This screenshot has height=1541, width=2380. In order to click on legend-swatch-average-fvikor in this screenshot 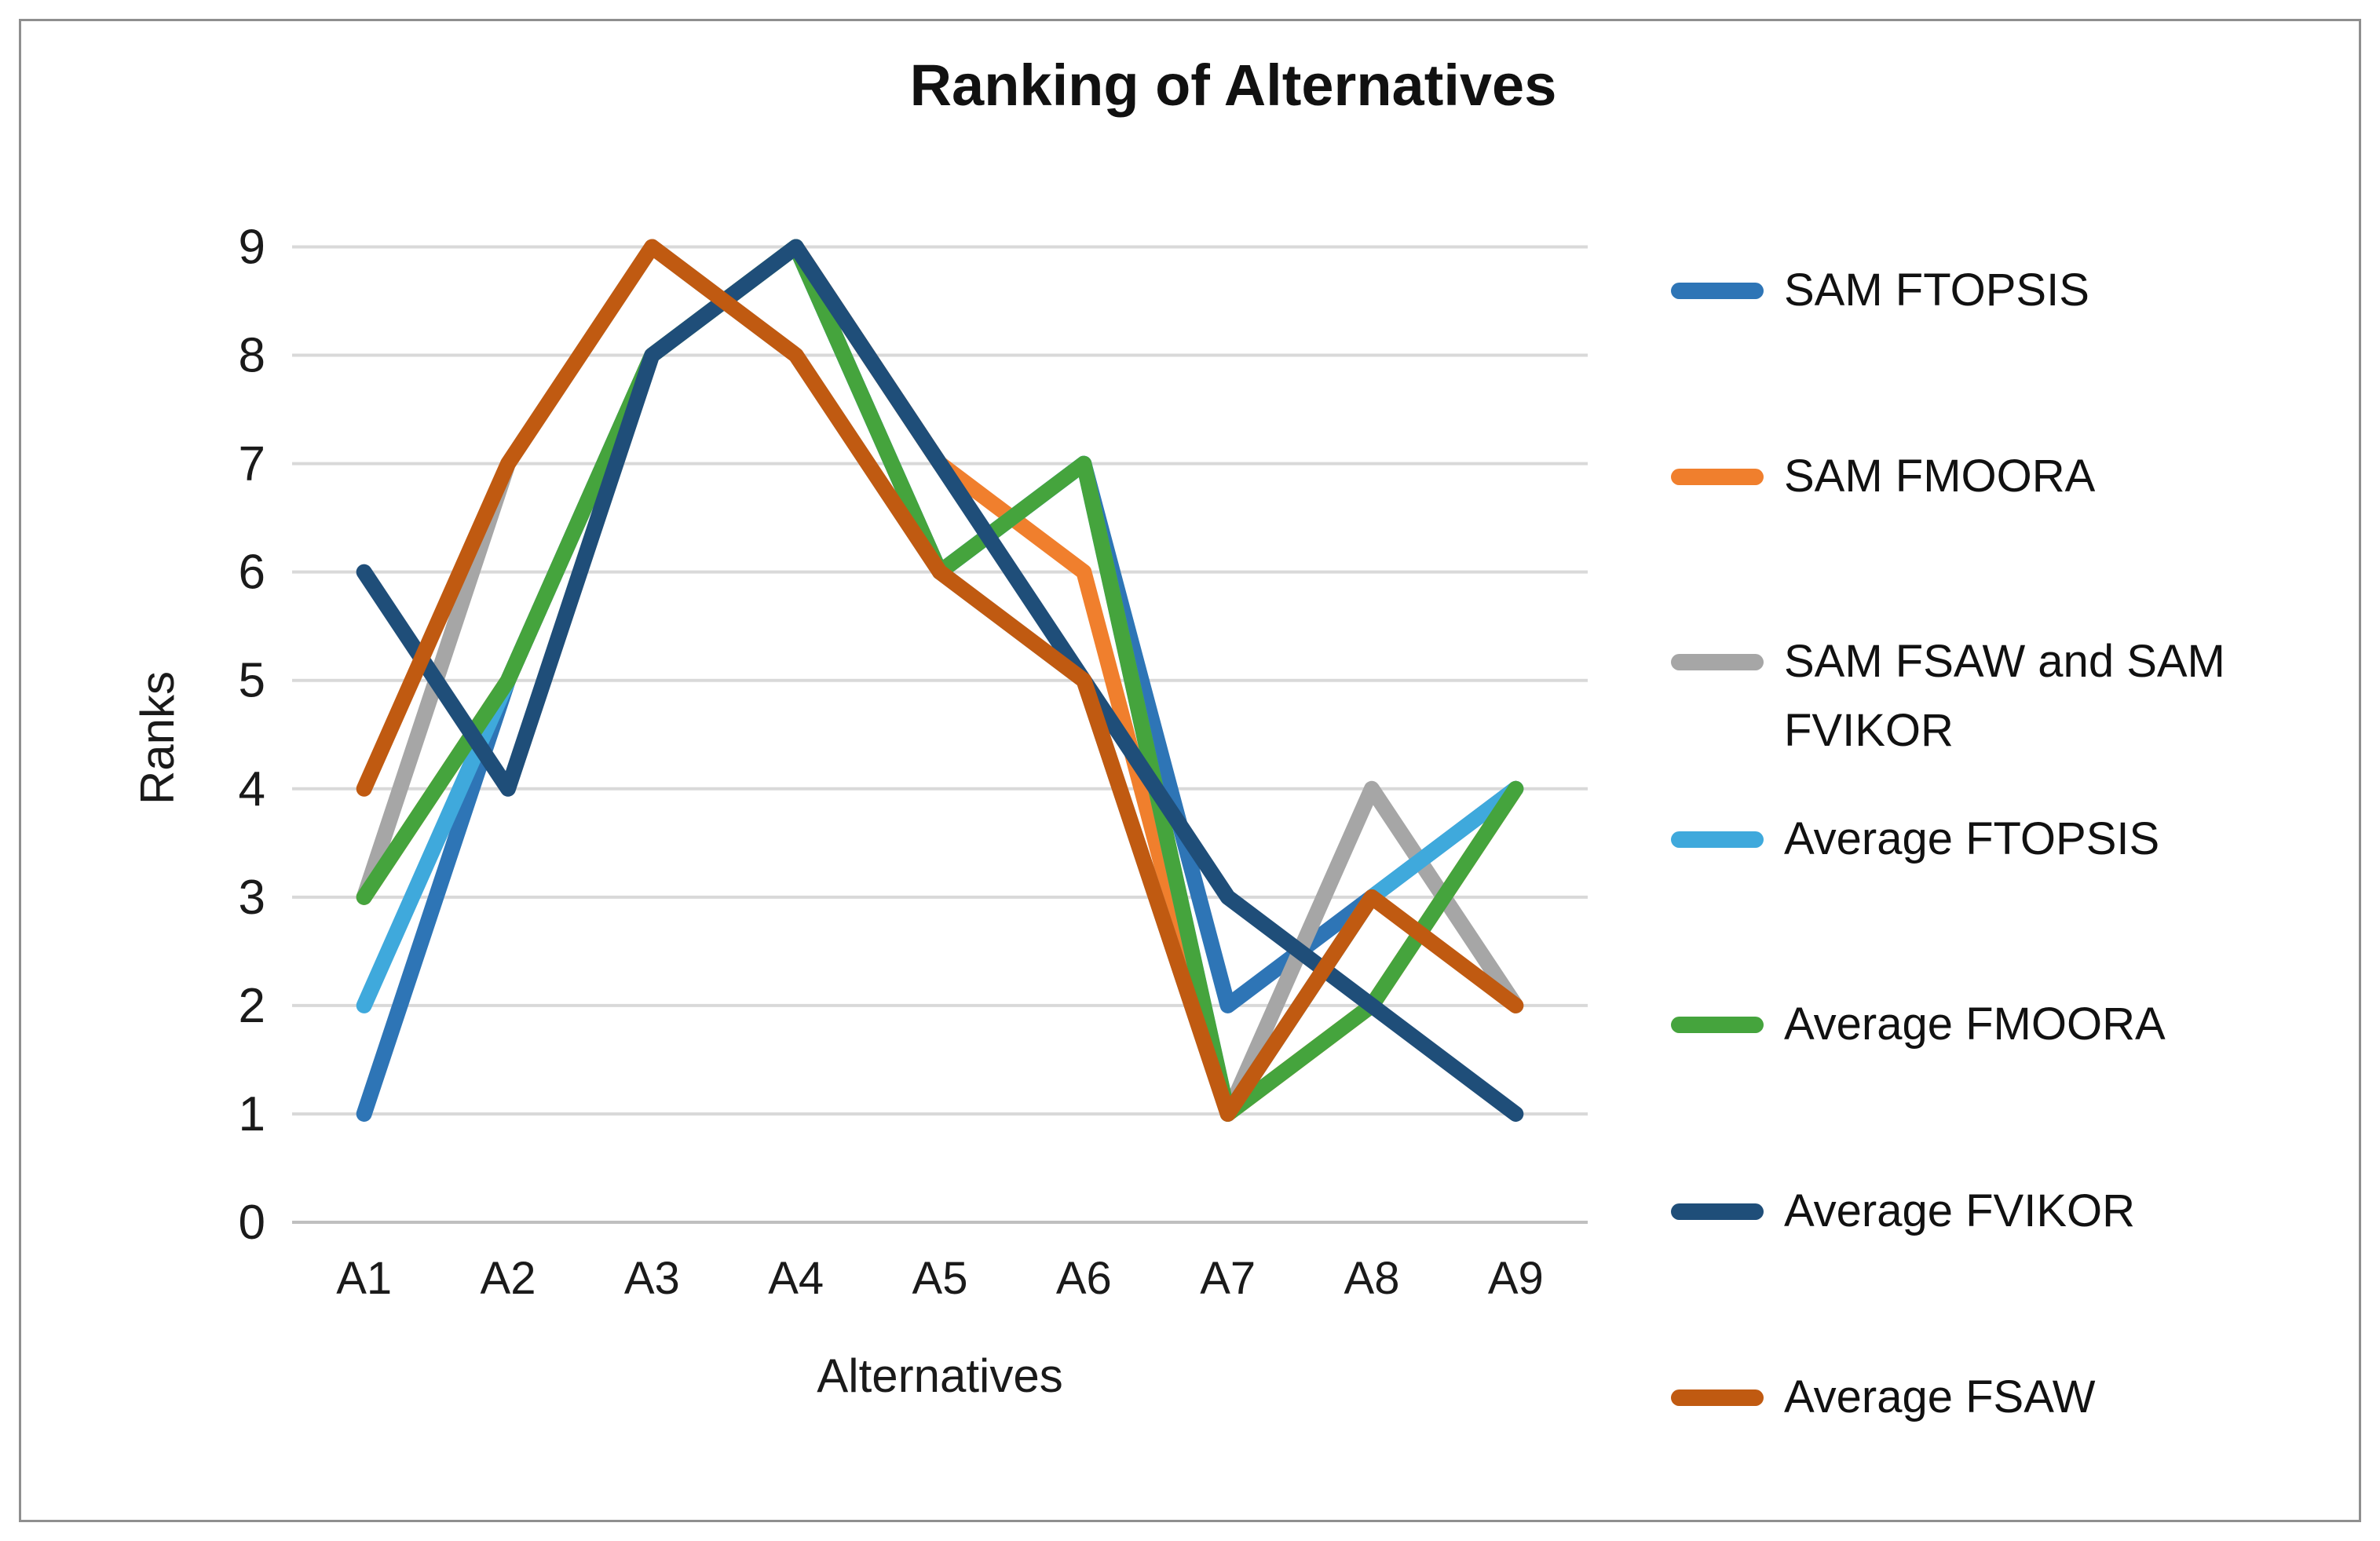, I will do `click(1718, 1211)`.